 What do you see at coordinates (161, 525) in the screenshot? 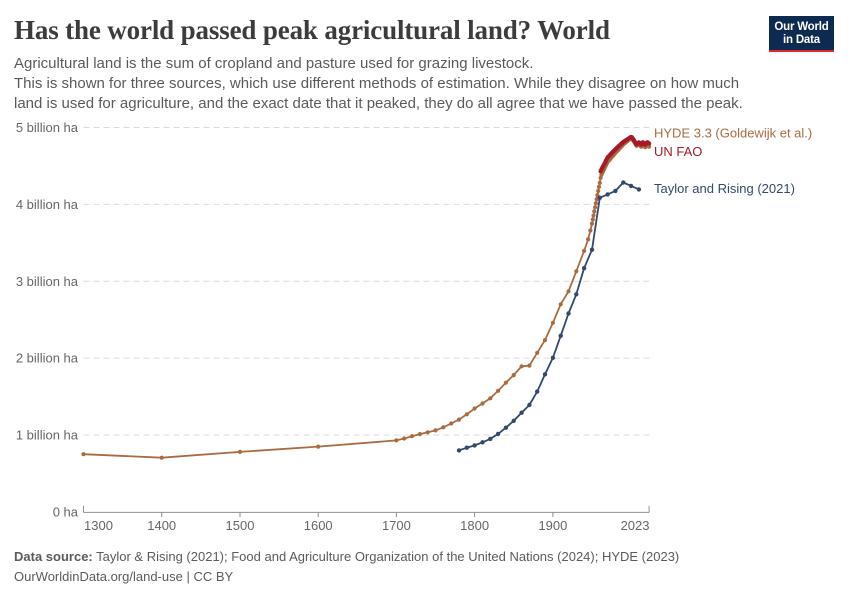
I see `svg-text: 1400` at bounding box center [161, 525].